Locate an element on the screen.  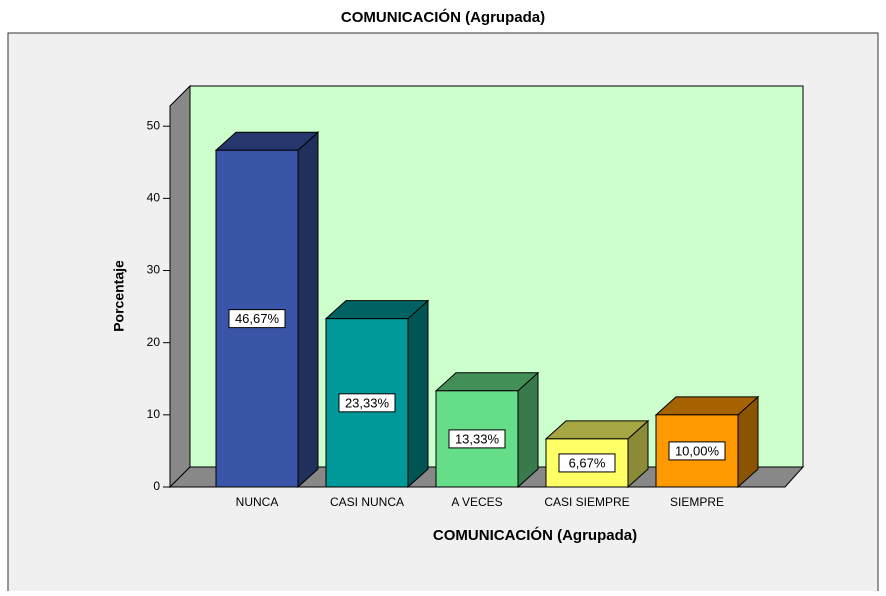
x-tick-label: SIEMPRE is located at coordinates (697, 502).